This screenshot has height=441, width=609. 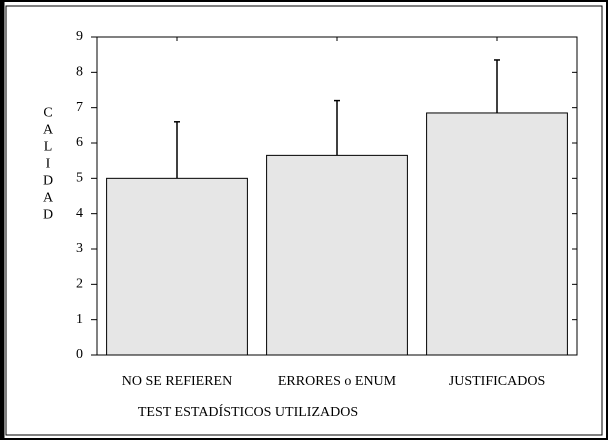 What do you see at coordinates (79, 178) in the screenshot?
I see `y-tick-label: 5` at bounding box center [79, 178].